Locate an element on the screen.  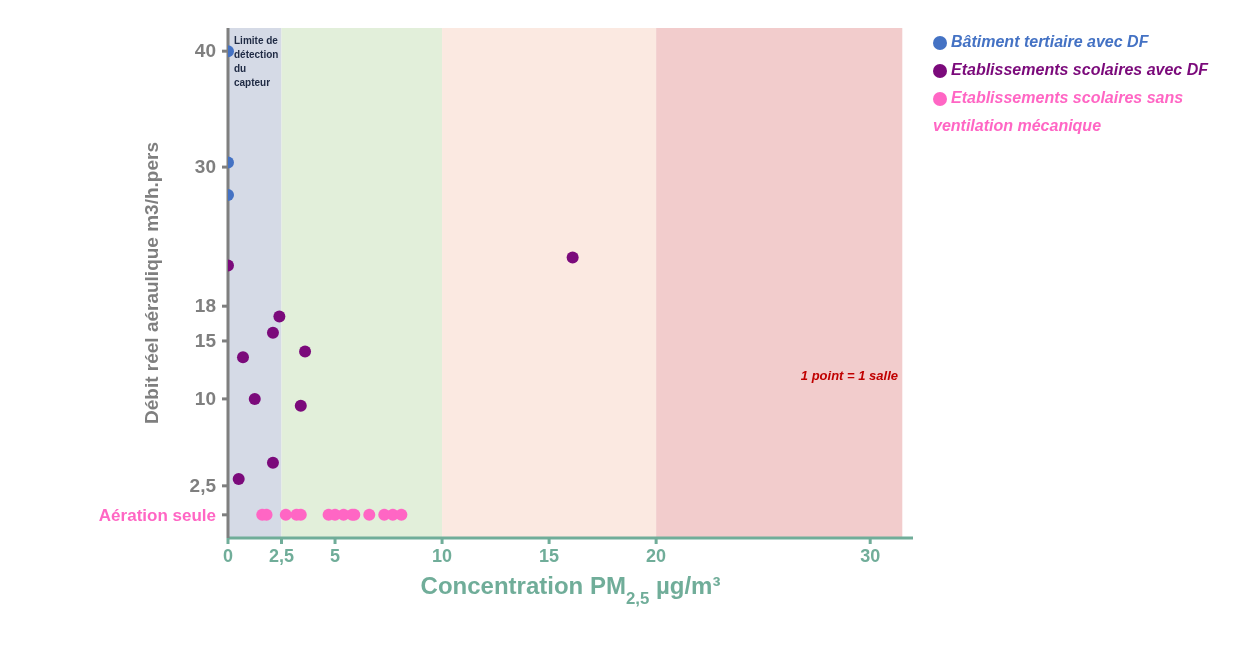
y-tick-label: 15 is located at coordinates (205, 340).